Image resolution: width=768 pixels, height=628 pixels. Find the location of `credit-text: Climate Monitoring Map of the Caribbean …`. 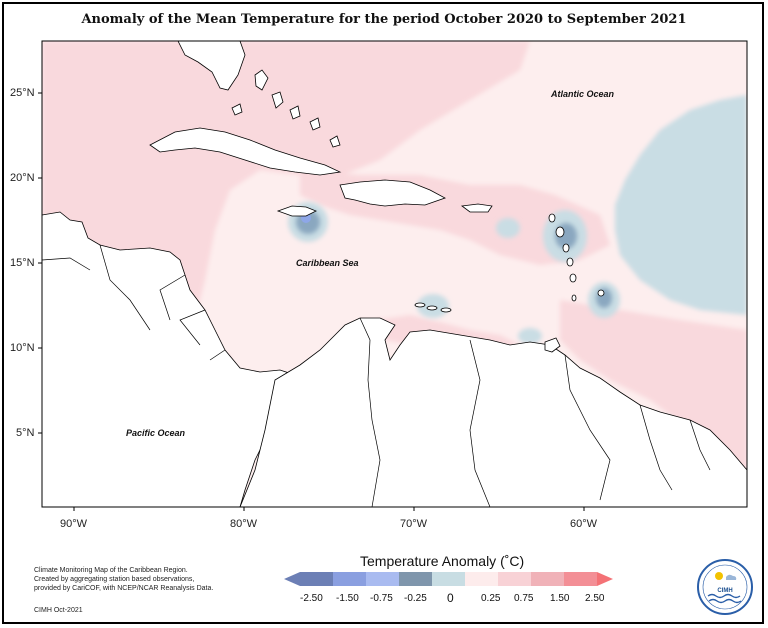

credit-text: Climate Monitoring Map of the Caribbean … is located at coordinates (123, 579).